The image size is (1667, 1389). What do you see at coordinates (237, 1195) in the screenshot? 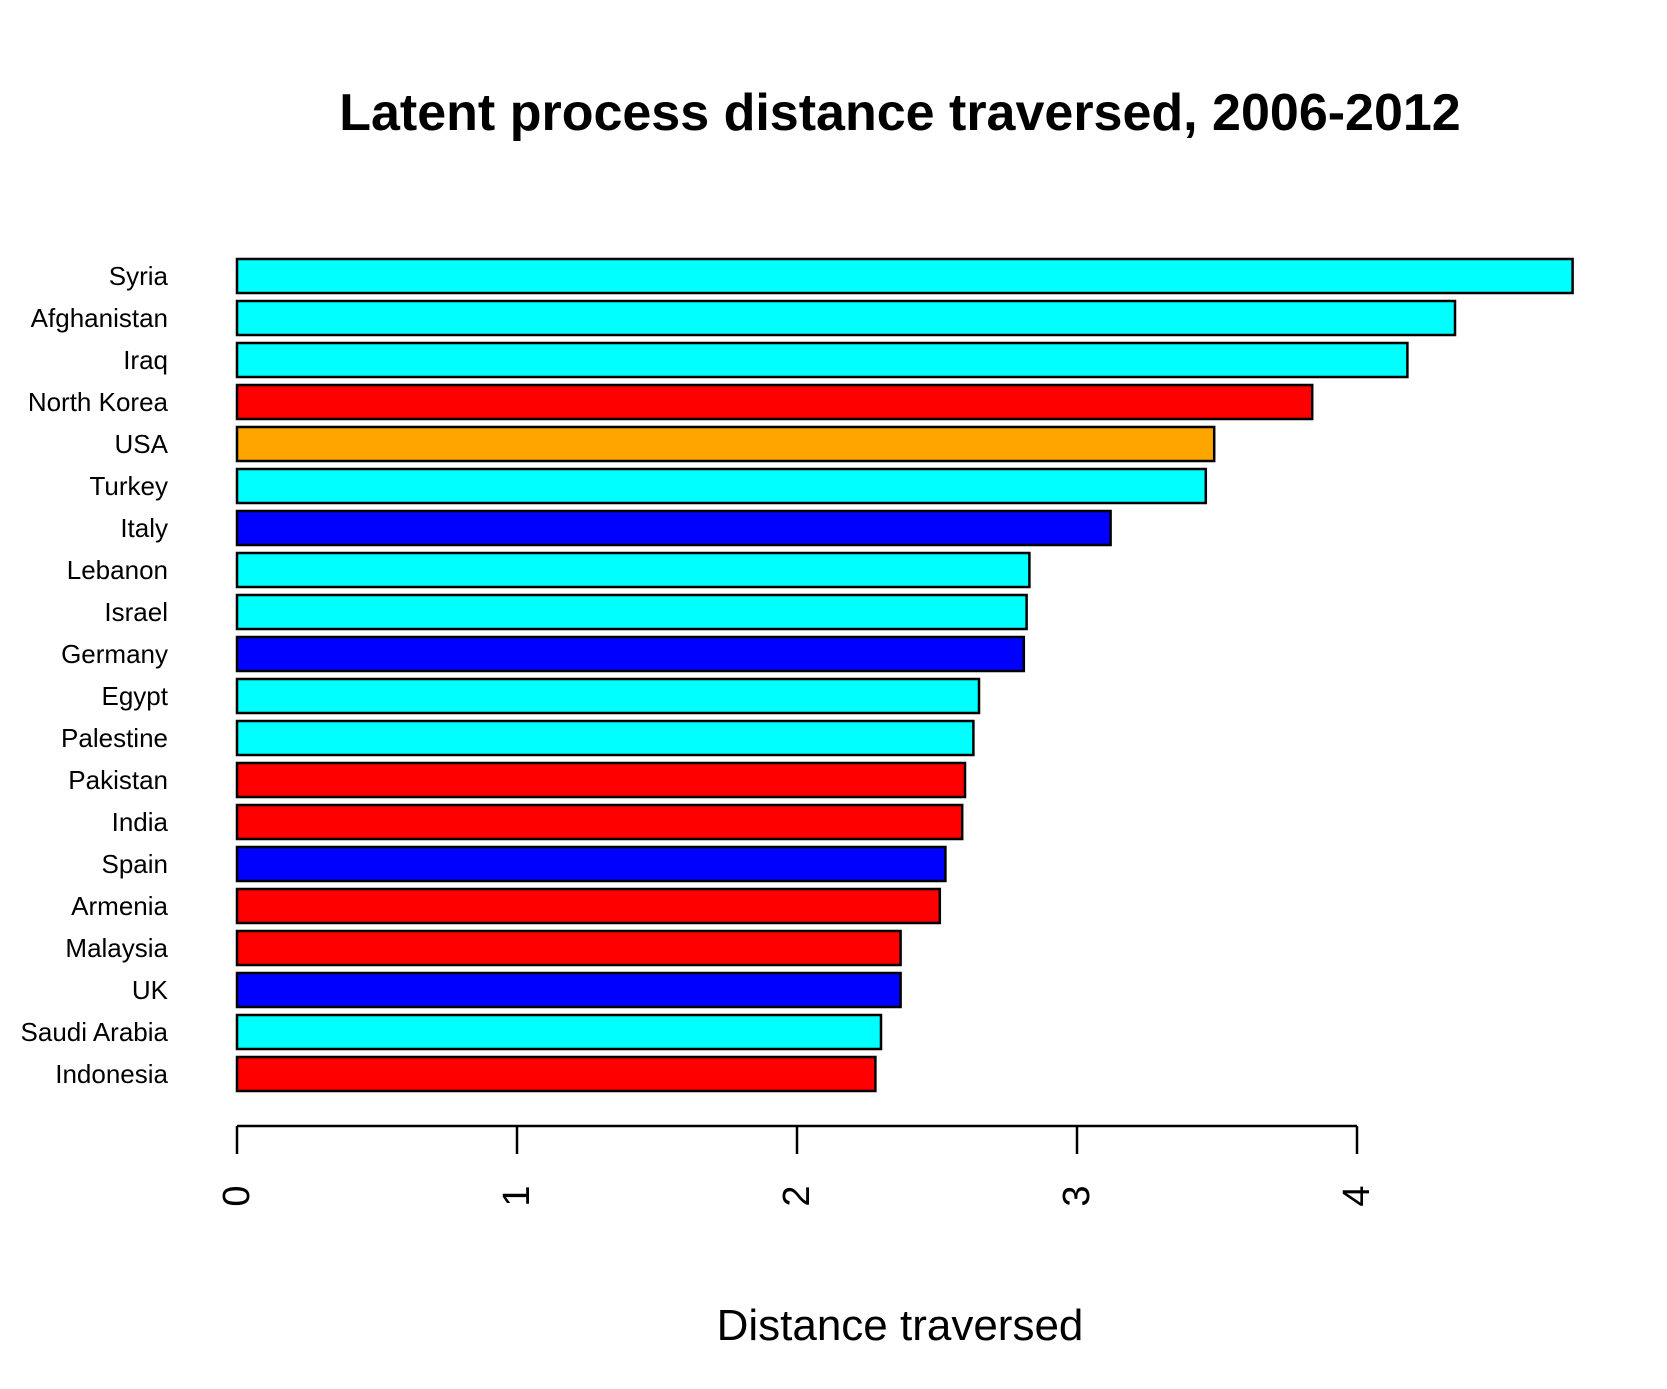
I see `x-tick-label-0: 0` at bounding box center [237, 1195].